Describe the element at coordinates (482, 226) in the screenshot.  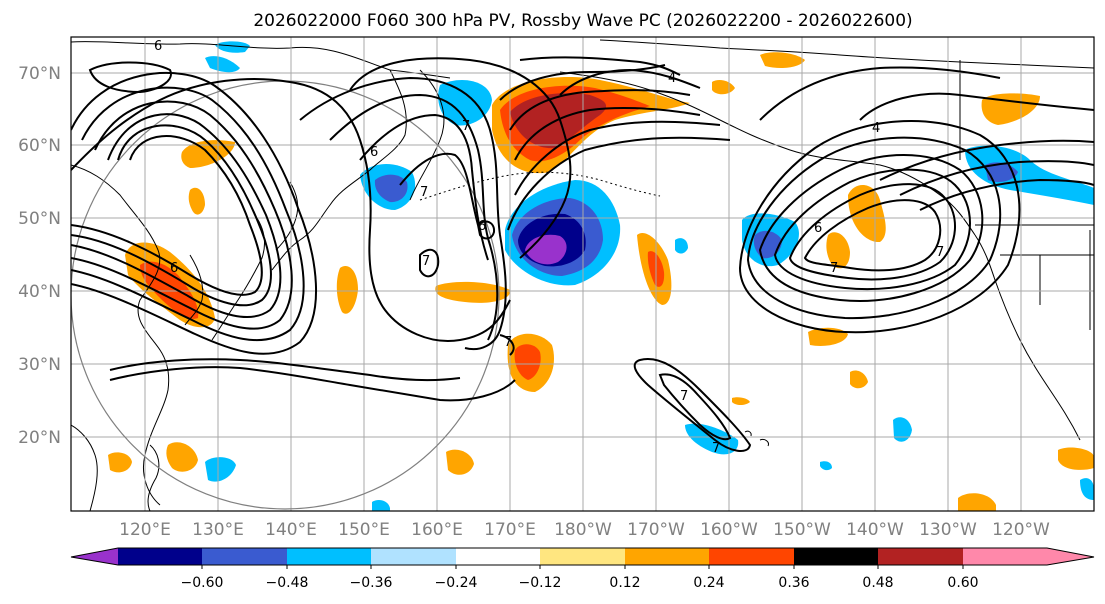
I see `contour-label-5: 6` at that location.